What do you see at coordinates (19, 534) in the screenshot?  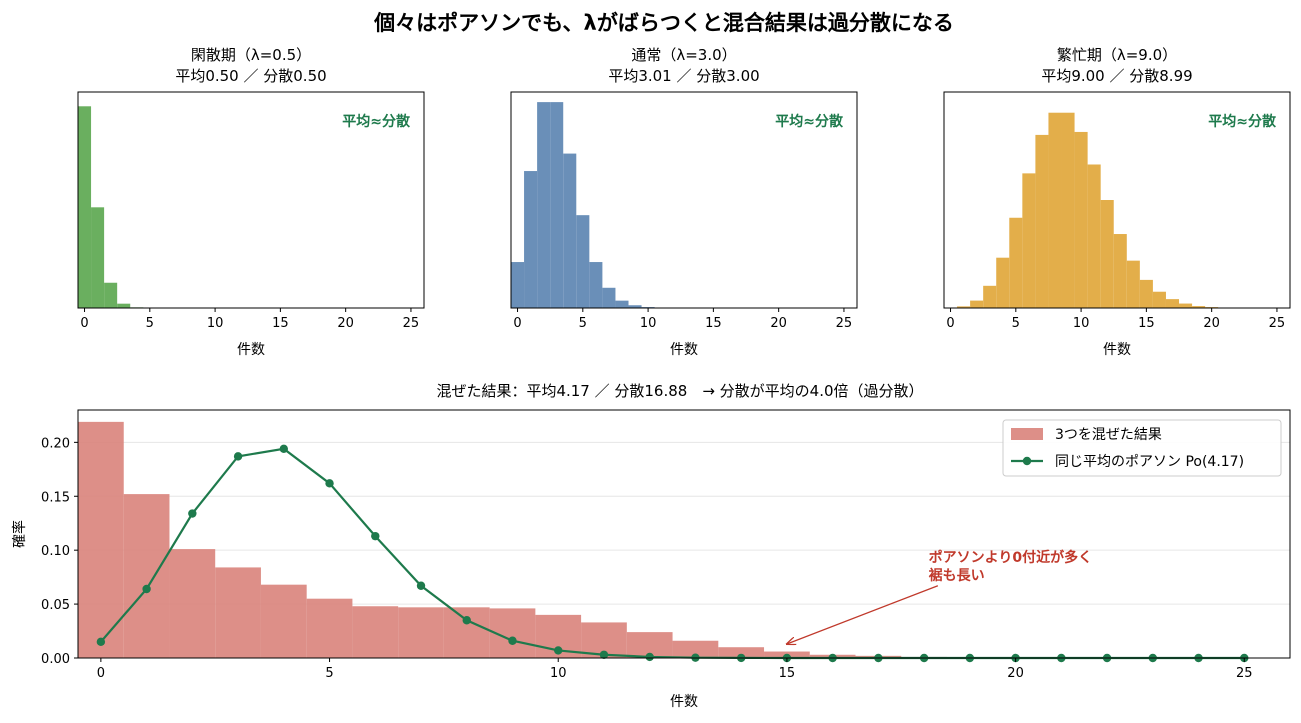 I see `panel-mixed-ylabel: 確率` at bounding box center [19, 534].